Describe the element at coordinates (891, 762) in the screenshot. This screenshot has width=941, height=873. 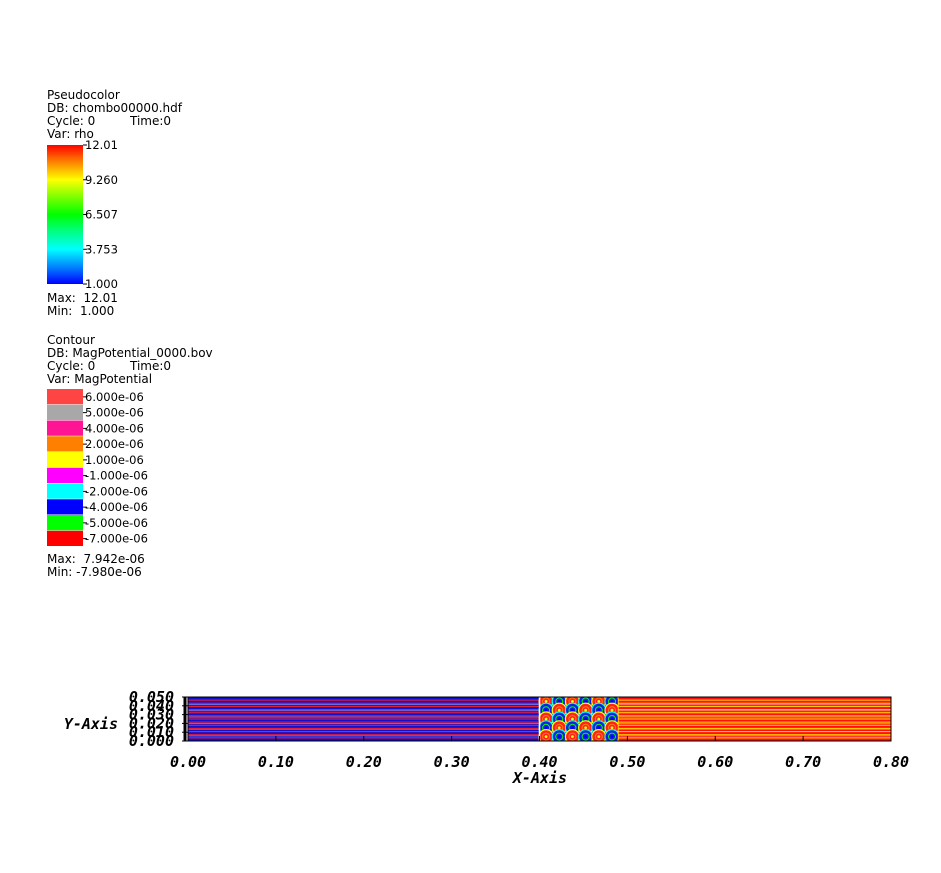
I see `x-tick-label: 0.80` at that location.